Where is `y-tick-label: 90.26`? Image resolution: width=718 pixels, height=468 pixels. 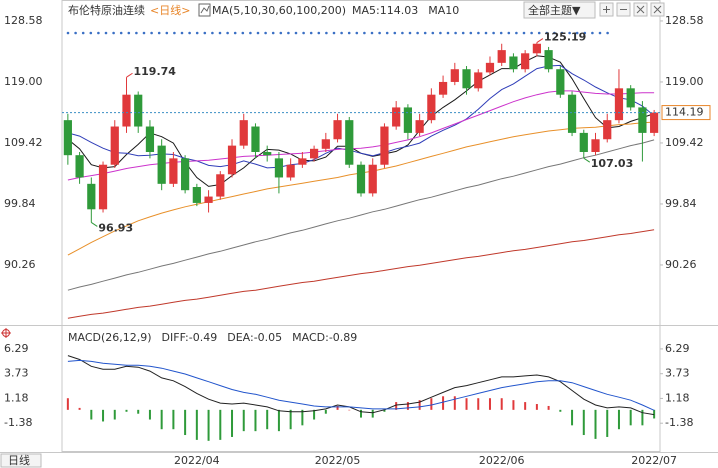 y-tick-label: 90.26 is located at coordinates (20, 264).